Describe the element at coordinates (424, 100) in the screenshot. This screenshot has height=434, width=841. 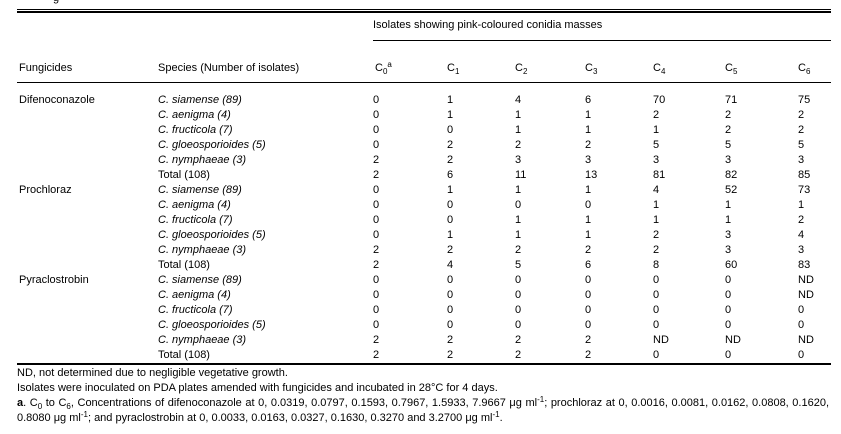
I see `table-row: Difenoconazole C. siamense (89) 0 1 4 6 70 71 75` at that location.